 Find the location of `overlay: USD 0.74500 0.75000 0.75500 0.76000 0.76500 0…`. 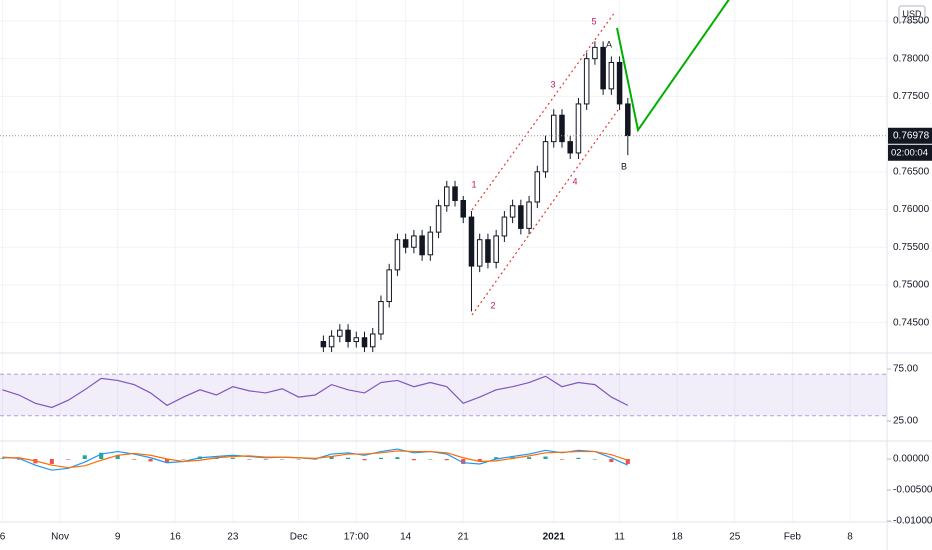

overlay: USD 0.74500 0.75000 0.75500 0.76000 0.76500 0… is located at coordinates (911, 166).